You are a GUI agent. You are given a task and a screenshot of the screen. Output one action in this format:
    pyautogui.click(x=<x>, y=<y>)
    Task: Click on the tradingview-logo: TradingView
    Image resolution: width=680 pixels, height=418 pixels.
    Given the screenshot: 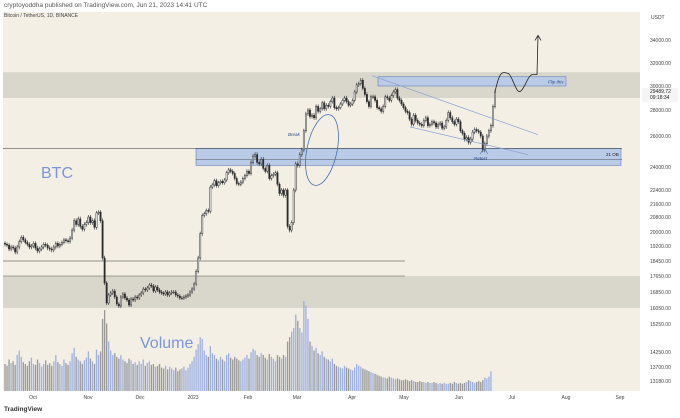 What is the action you would take?
    pyautogui.click(x=23, y=409)
    